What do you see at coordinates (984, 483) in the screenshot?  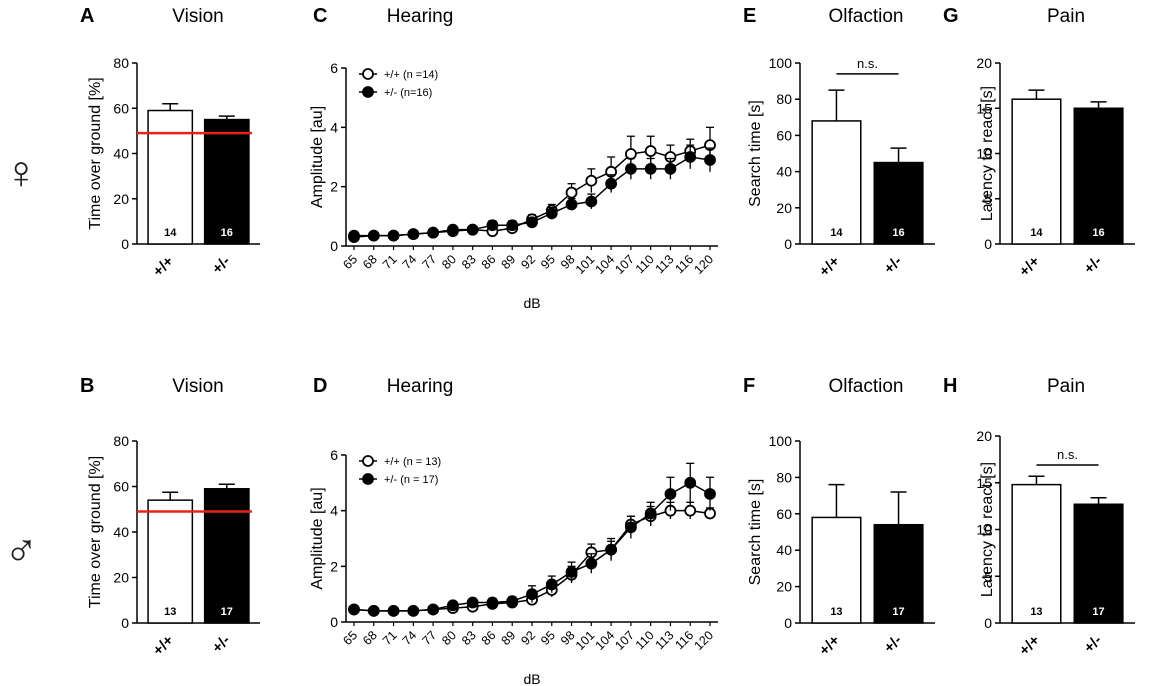 I see `y-tick-label: 15` at bounding box center [984, 483].